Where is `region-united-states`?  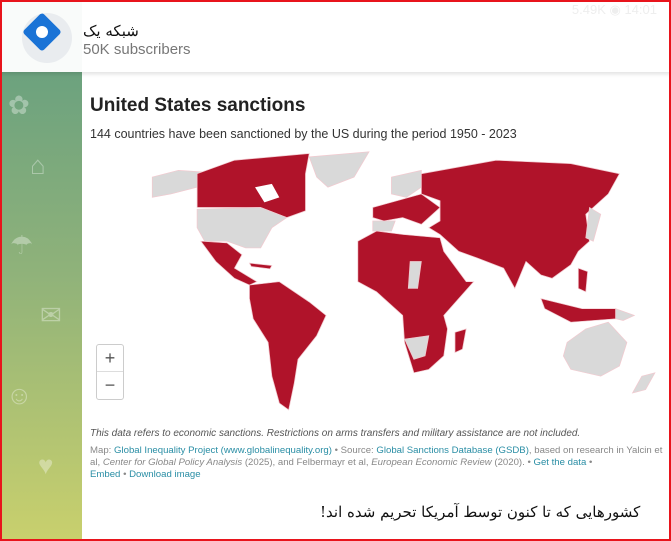 region-united-states is located at coordinates (242, 228).